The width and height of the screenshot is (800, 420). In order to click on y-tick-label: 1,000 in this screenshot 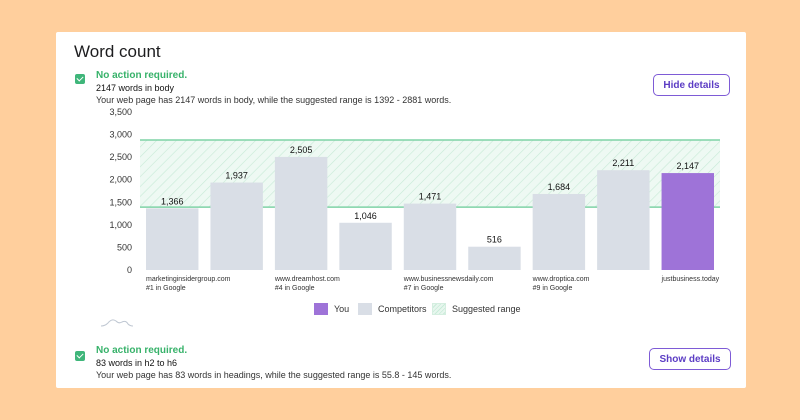, I will do `click(120, 225)`.